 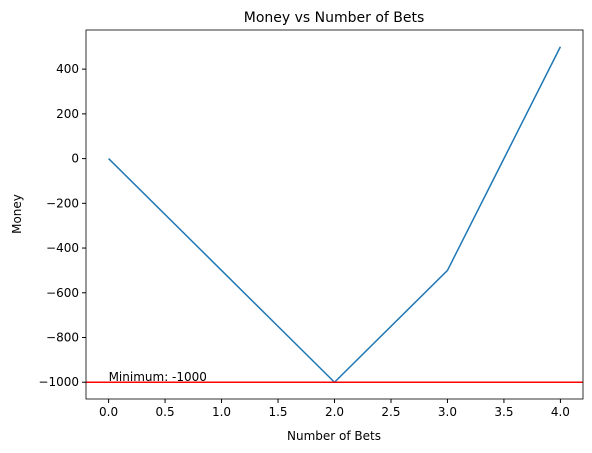 What do you see at coordinates (58, 382) in the screenshot?
I see `y-tick-label: −1000` at bounding box center [58, 382].